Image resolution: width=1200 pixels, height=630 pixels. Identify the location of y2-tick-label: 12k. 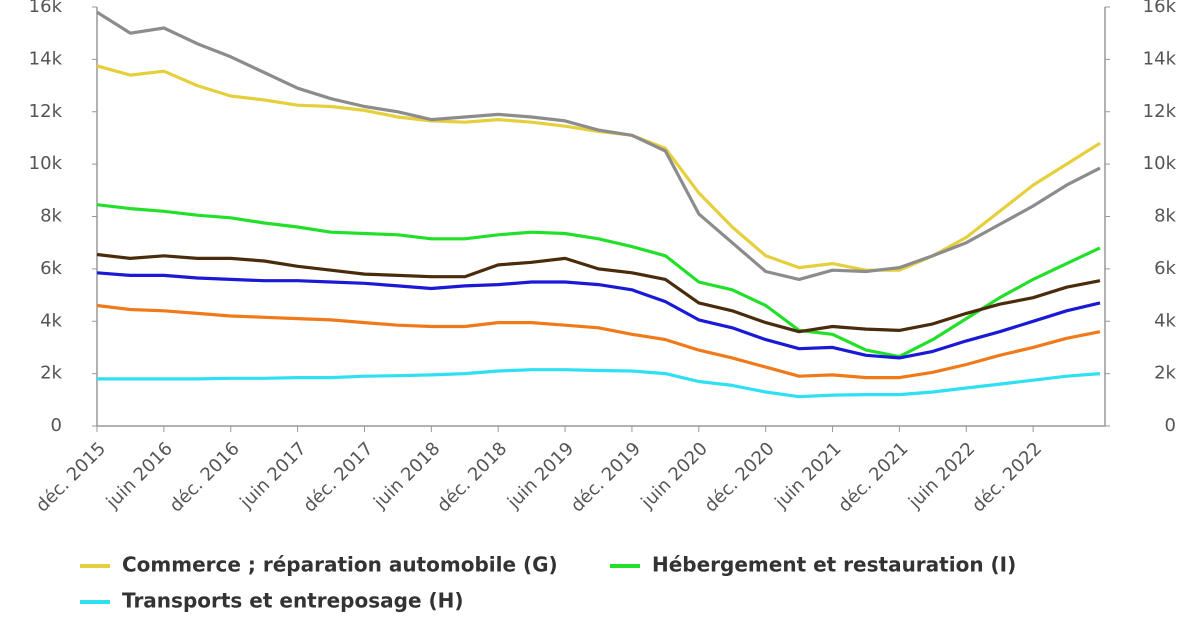
(1160, 111).